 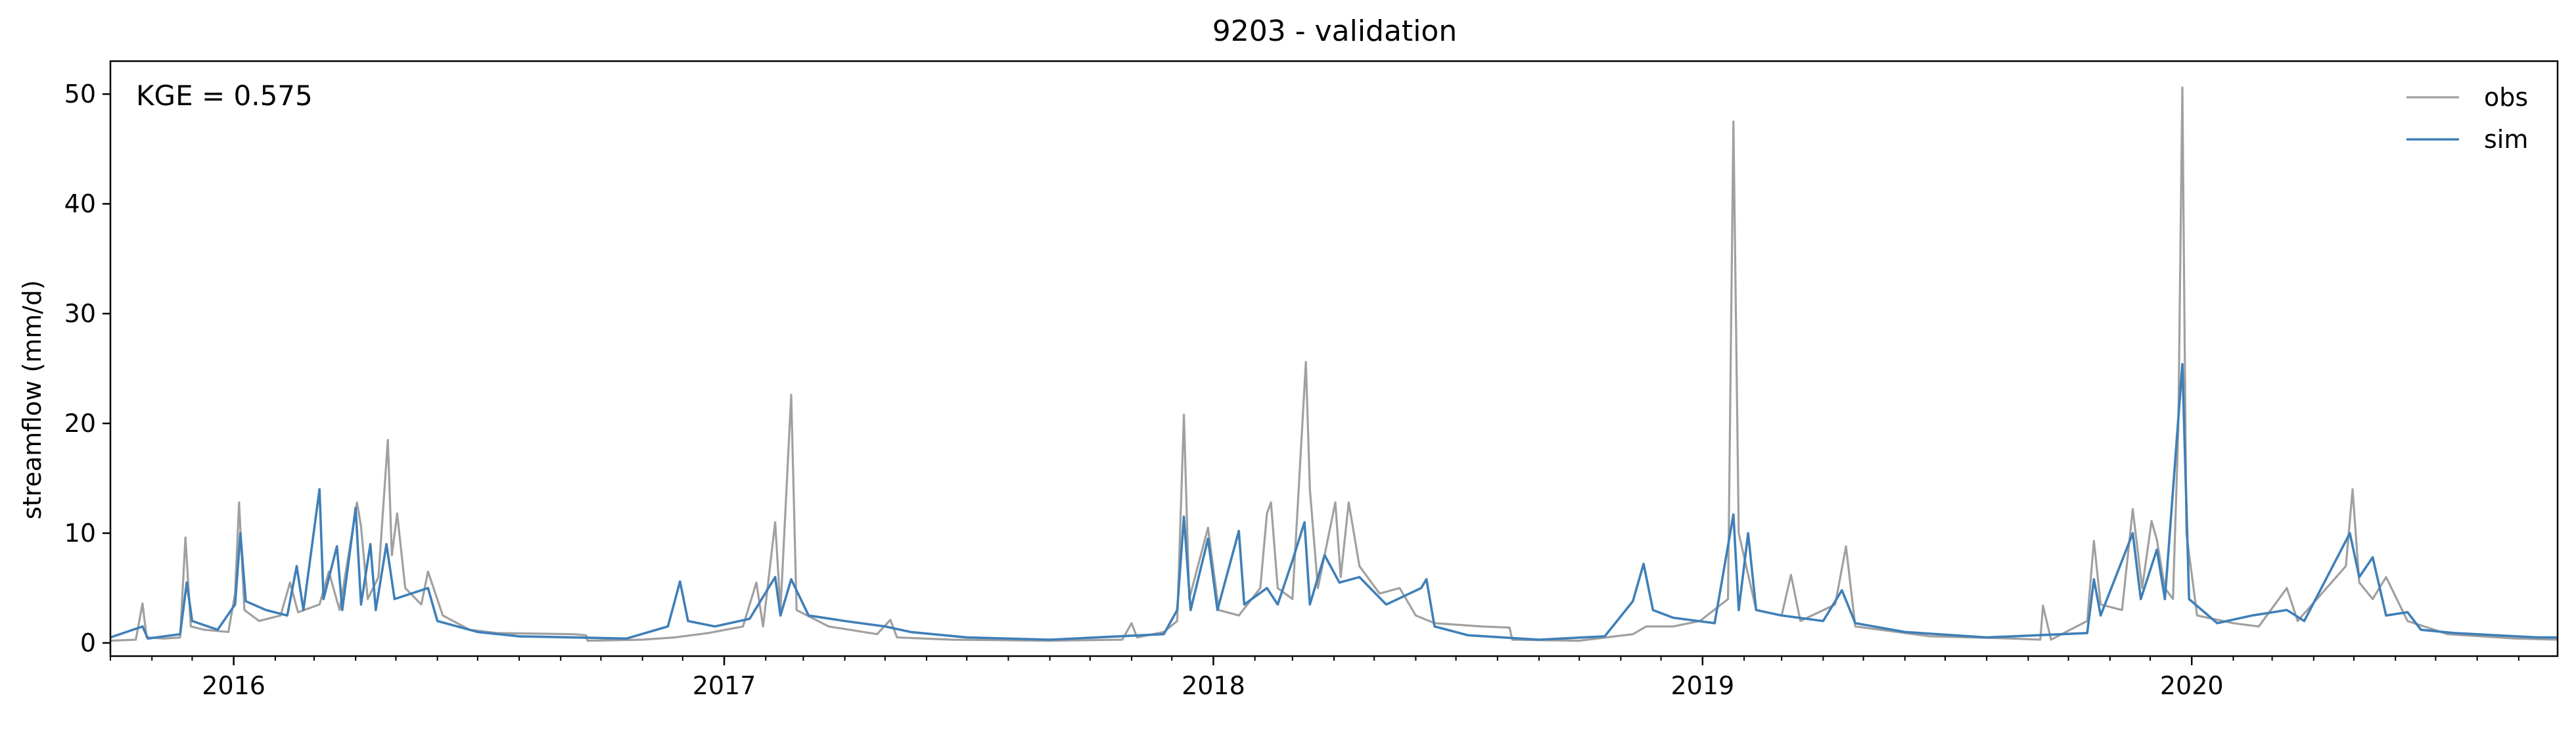 What do you see at coordinates (2192, 685) in the screenshot?
I see `x-tick-label: 2020` at bounding box center [2192, 685].